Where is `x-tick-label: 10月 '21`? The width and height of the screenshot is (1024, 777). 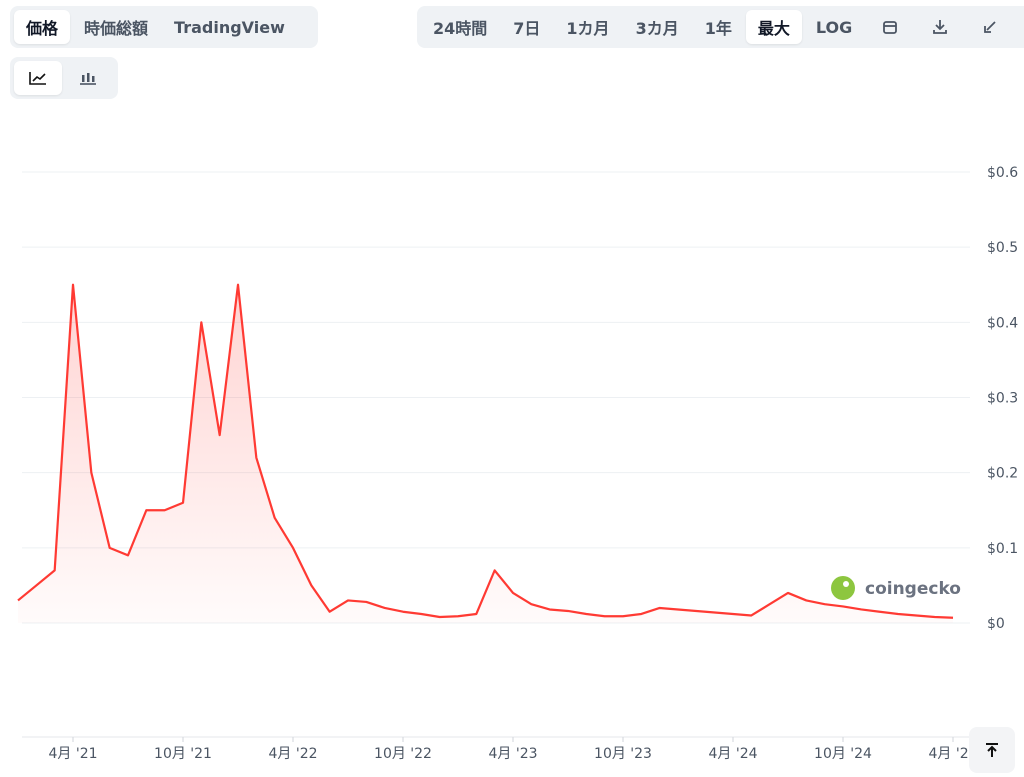
x-tick-label: 10月 '21 is located at coordinates (183, 754).